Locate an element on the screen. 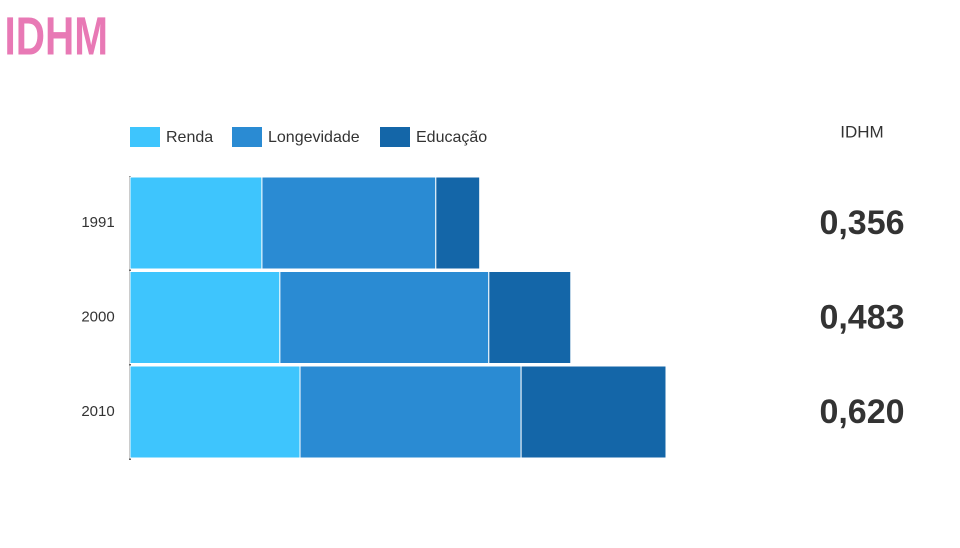  legend-label: Renda is located at coordinates (189, 137).